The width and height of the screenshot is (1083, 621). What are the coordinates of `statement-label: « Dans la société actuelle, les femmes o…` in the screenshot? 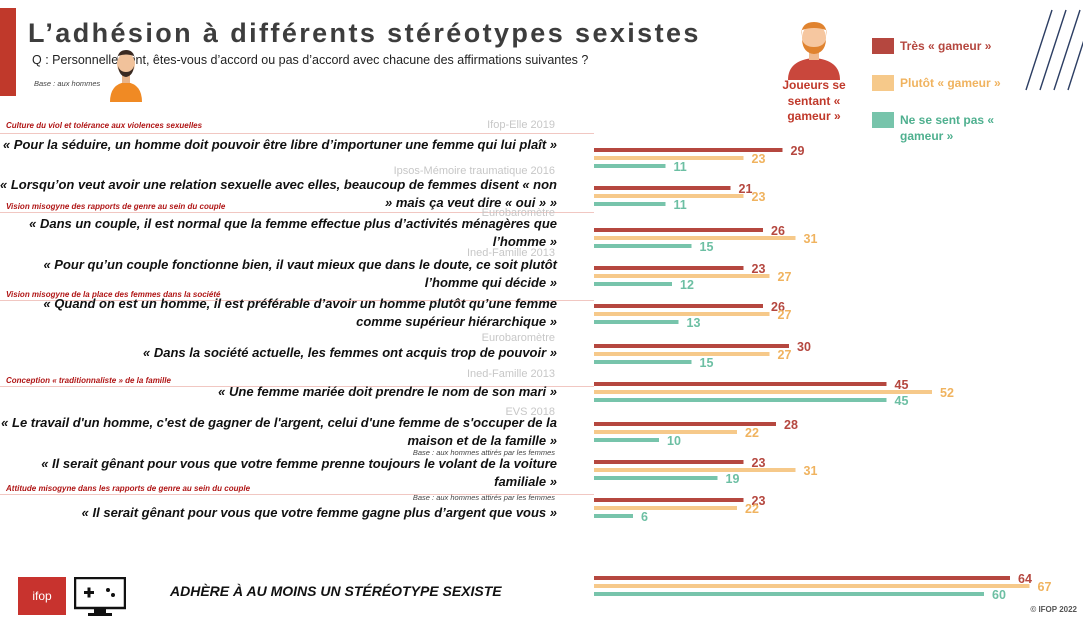 It's located at (350, 352).